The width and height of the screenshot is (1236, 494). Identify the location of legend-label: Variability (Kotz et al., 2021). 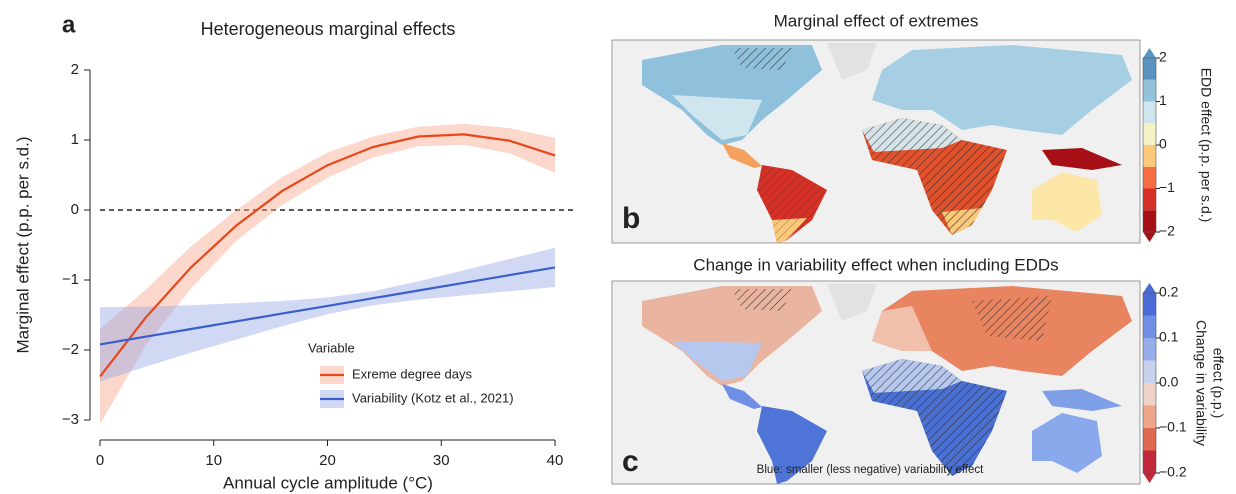
(433, 397).